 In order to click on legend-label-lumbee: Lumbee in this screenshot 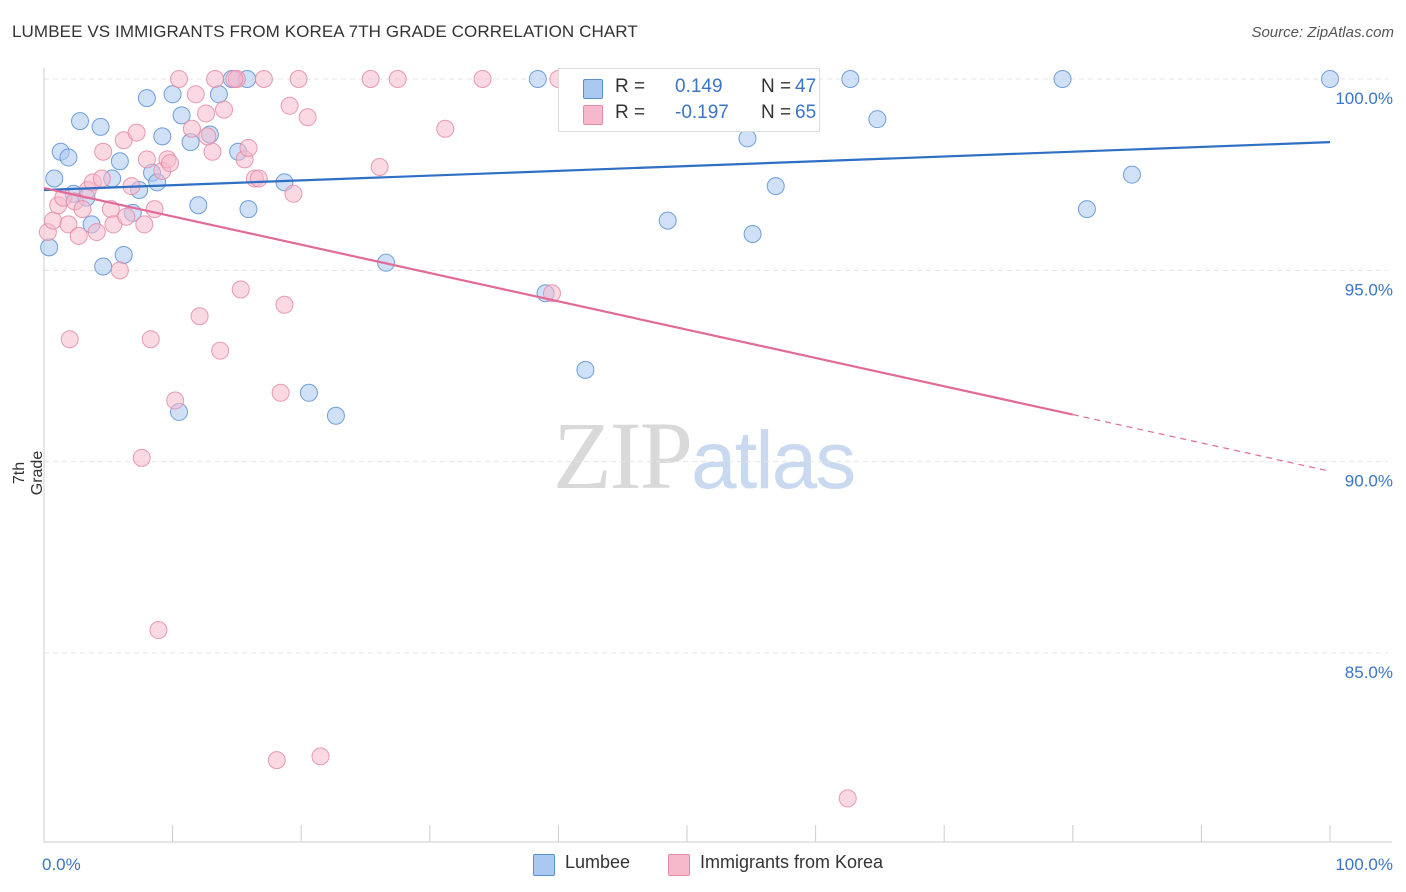, I will do `click(598, 862)`.